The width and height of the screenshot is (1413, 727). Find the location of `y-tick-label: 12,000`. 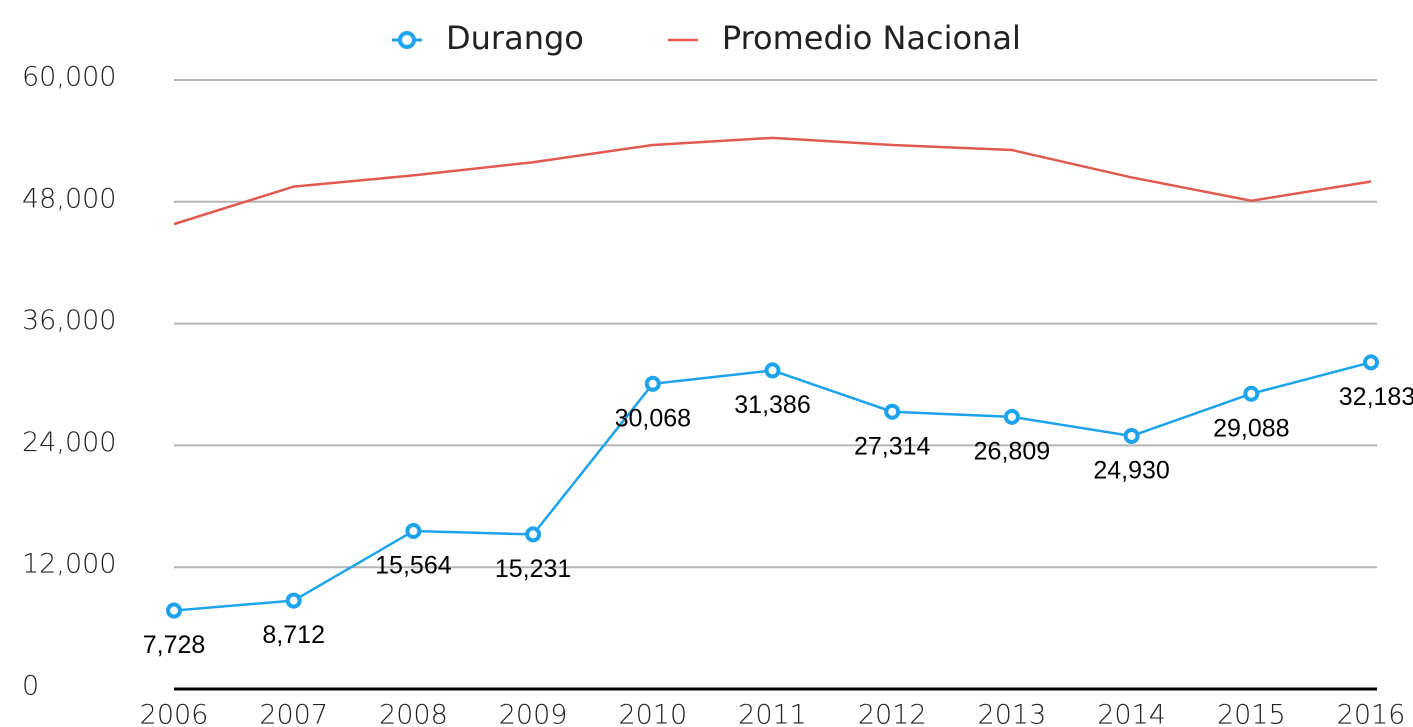

y-tick-label: 12,000 is located at coordinates (69, 564).